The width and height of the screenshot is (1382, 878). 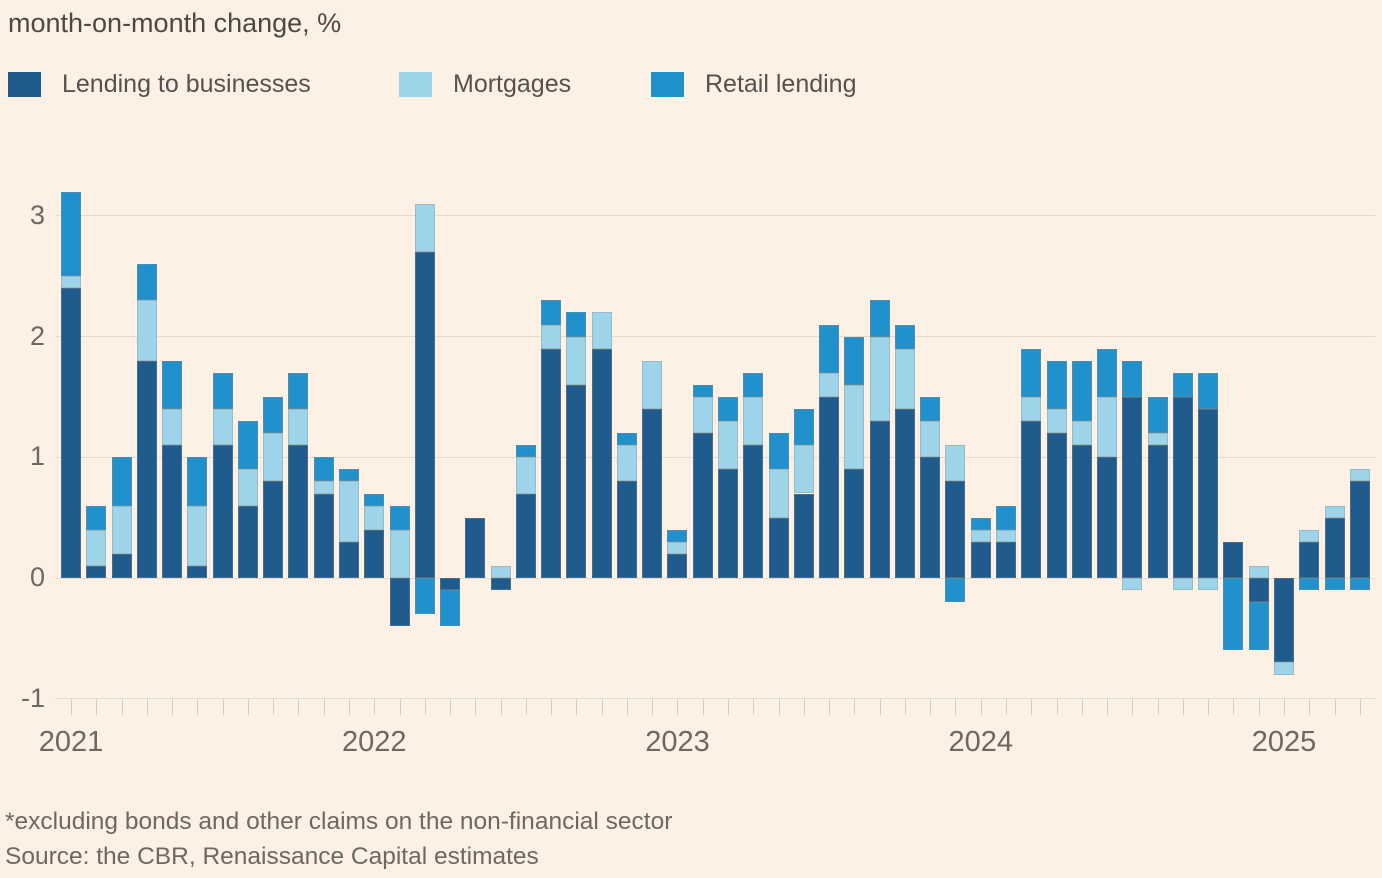 I want to click on bar-segment-2023-09-lending-to-businesses, so click(x=879, y=499).